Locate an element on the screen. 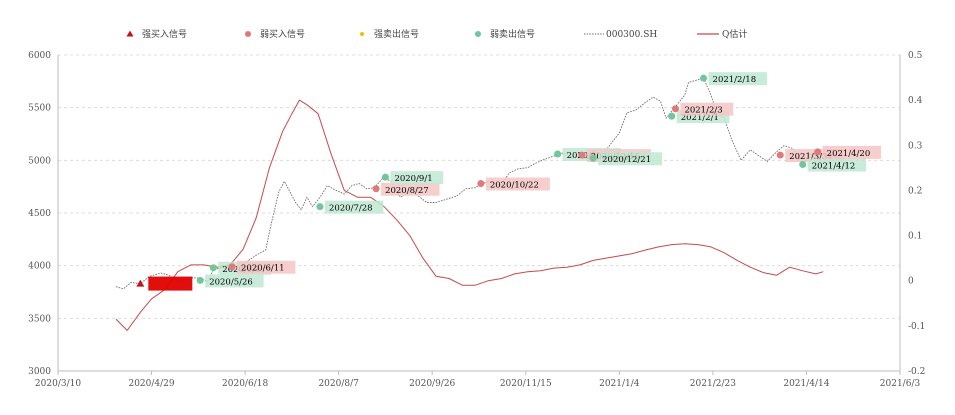 This screenshot has height=415, width=955. y-right-tick-label: -0.2 is located at coordinates (916, 372).